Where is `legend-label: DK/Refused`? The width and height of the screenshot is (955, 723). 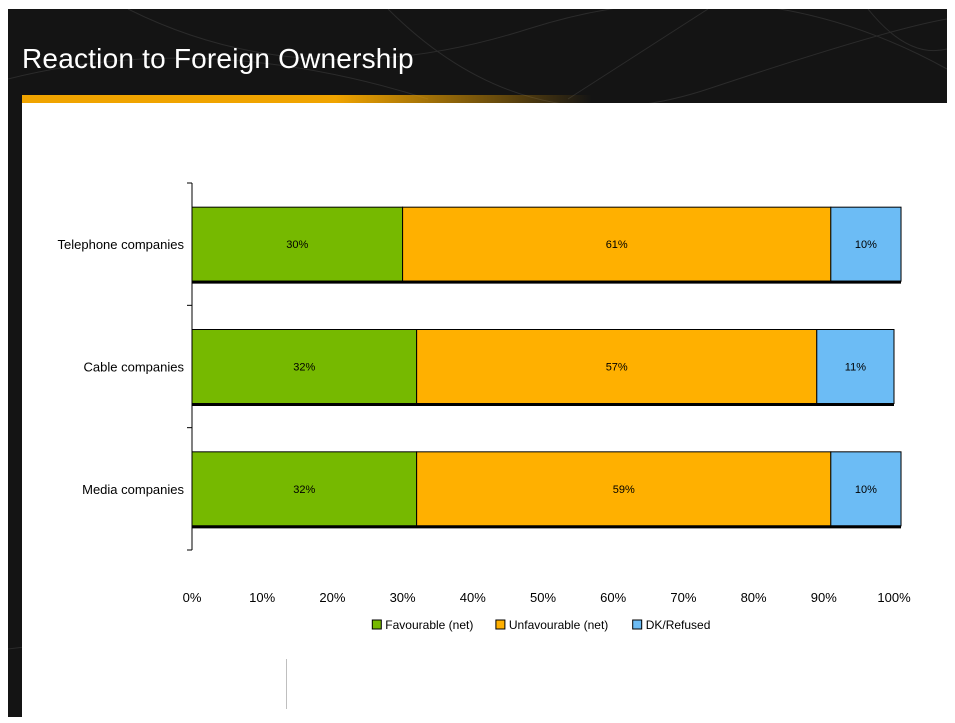
legend-label: DK/Refused is located at coordinates (678, 625).